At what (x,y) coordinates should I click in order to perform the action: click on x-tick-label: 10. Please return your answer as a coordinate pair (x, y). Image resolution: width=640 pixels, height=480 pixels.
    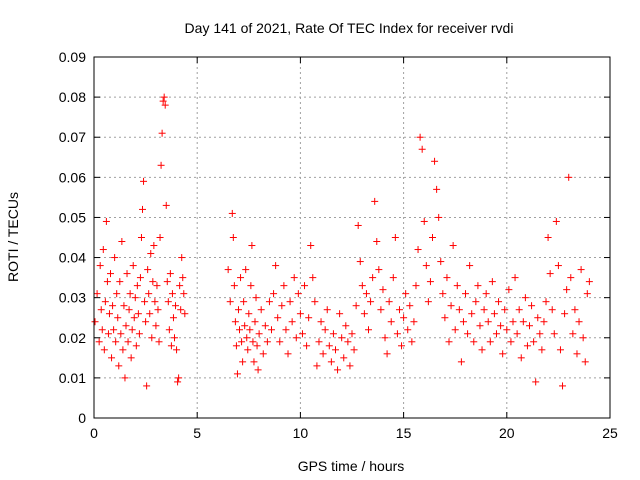
    Looking at the image, I should click on (301, 433).